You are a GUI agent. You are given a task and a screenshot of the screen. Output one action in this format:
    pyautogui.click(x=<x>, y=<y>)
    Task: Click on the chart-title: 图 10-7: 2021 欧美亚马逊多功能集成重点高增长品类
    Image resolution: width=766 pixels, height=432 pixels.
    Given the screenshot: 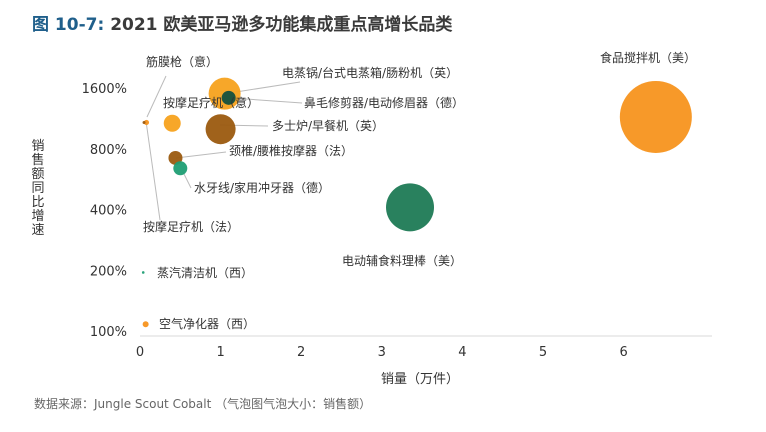 What is the action you would take?
    pyautogui.click(x=242, y=22)
    